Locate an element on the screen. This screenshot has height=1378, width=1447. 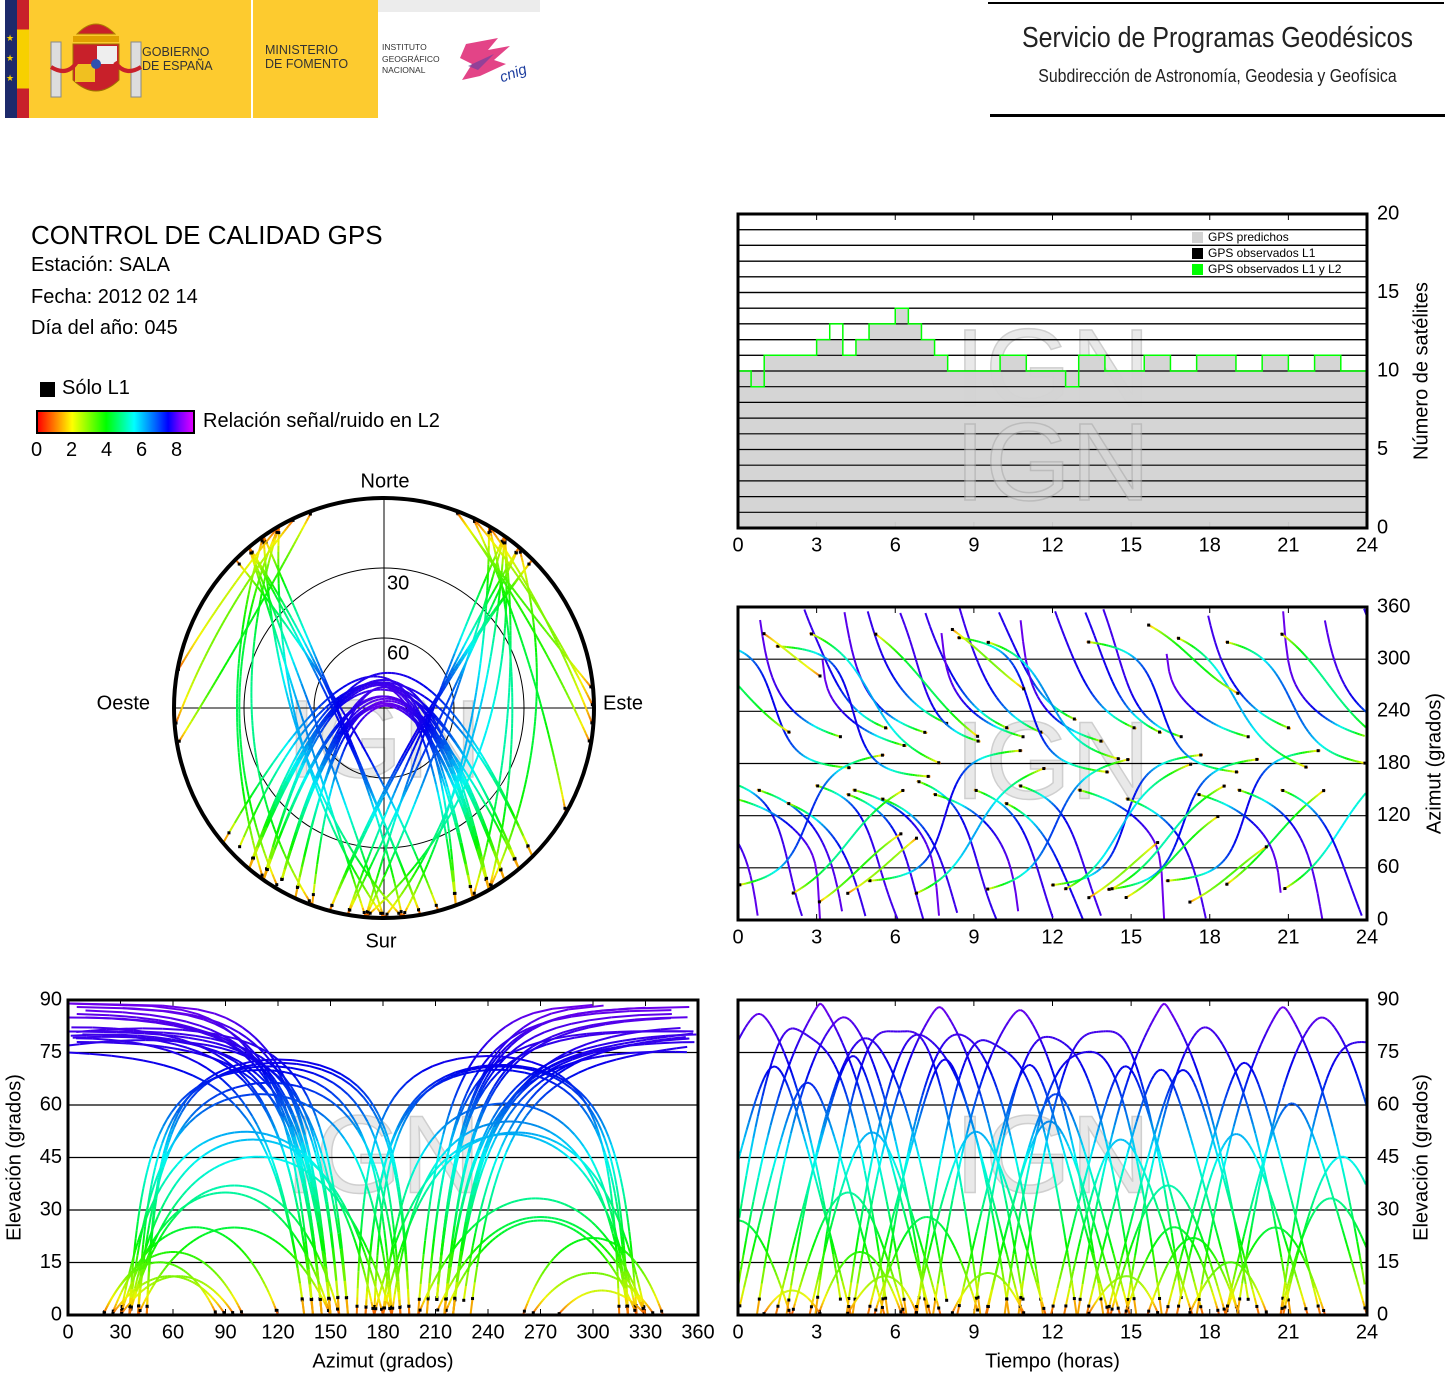
day-of-year-label: Día del año: 045 is located at coordinates (104, 328).